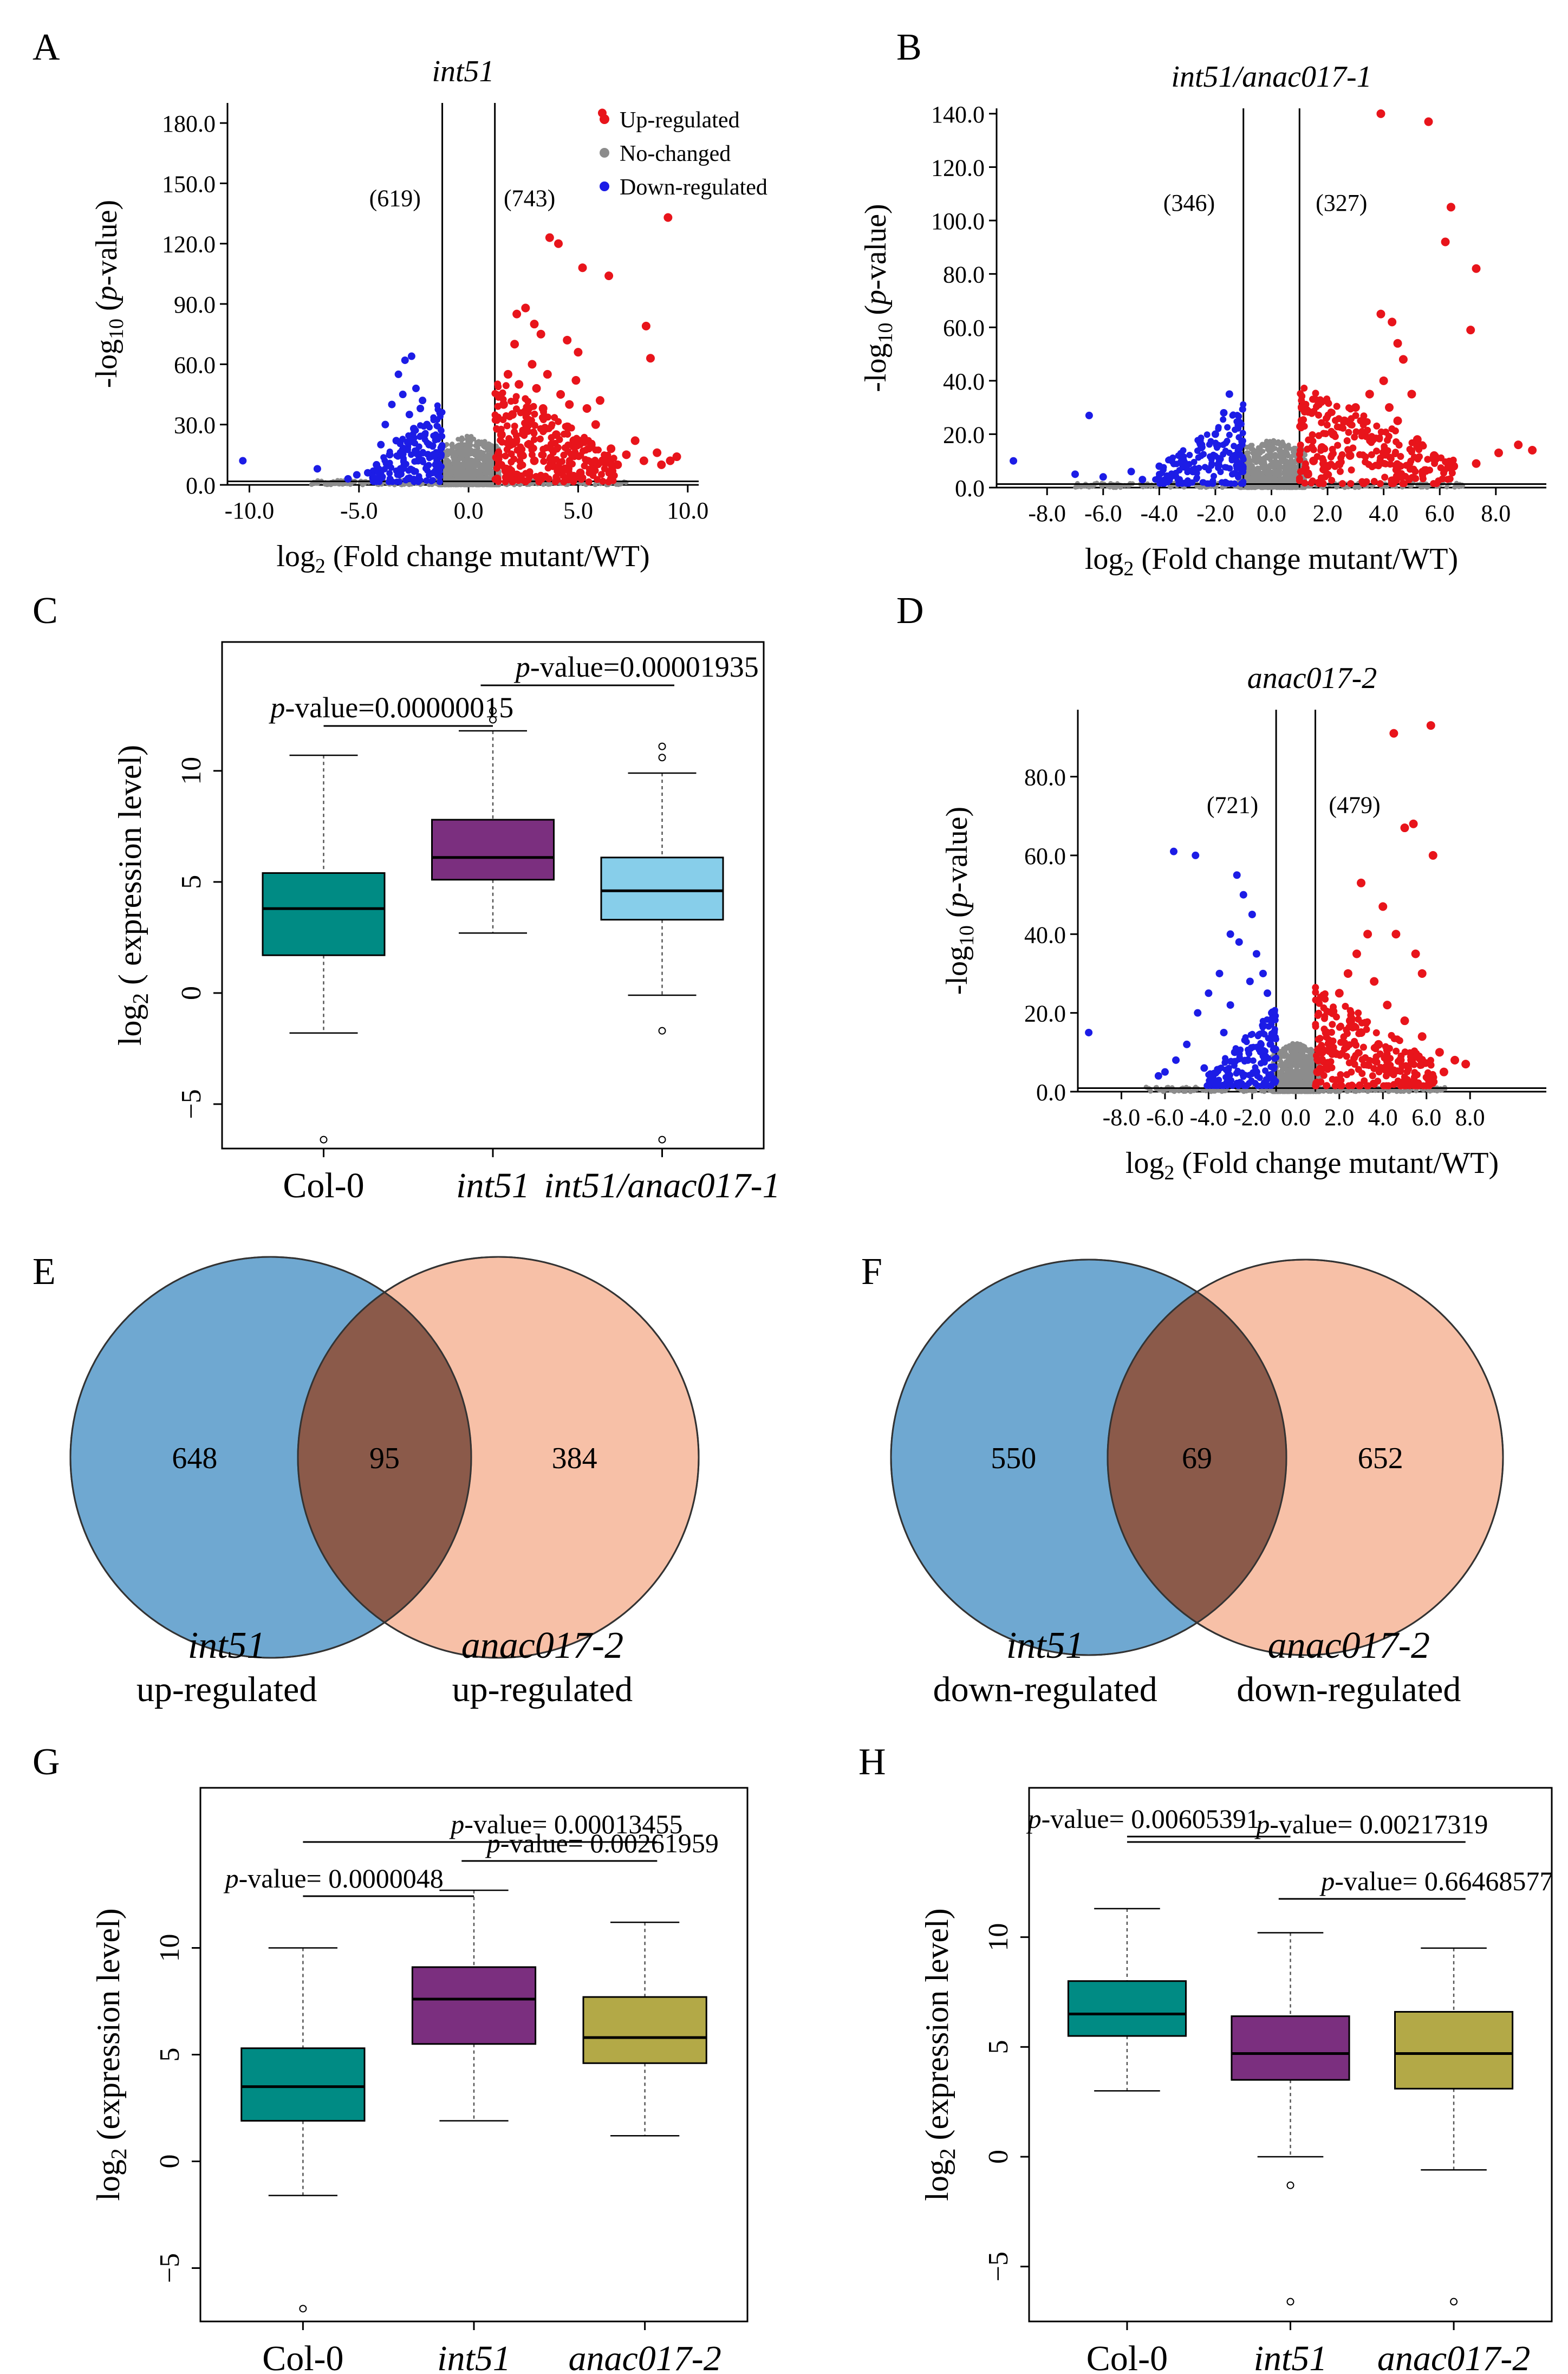 This screenshot has width=1568, height=2374. Describe the element at coordinates (964, 381) in the screenshot. I see `y-tick-label: 40.0` at that location.